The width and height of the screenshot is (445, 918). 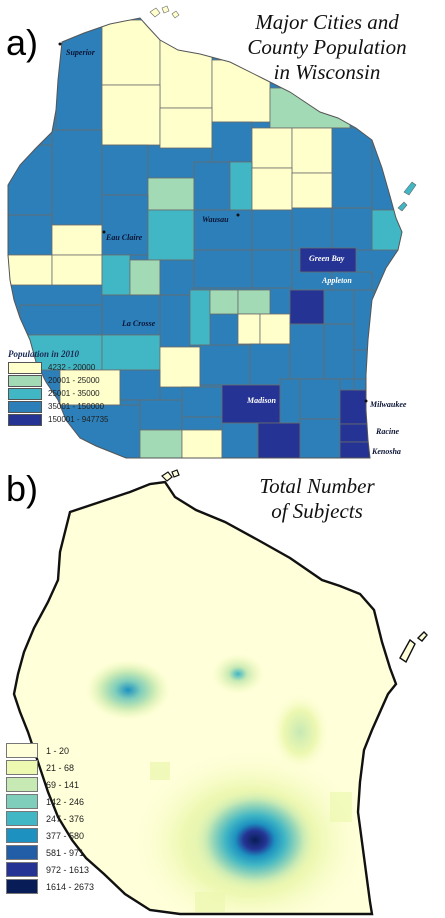 What do you see at coordinates (272, 230) in the screenshot?
I see `county-shawano` at bounding box center [272, 230].